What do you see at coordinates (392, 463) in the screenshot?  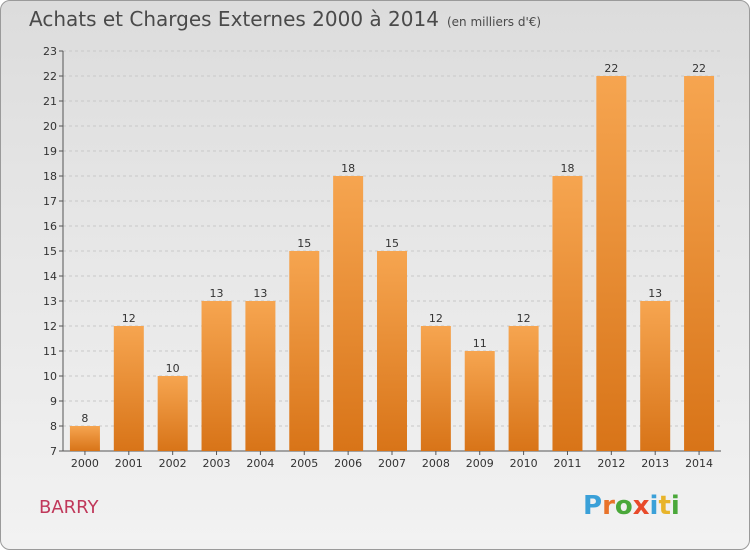 I see `x-tick-label: 2007` at bounding box center [392, 463].